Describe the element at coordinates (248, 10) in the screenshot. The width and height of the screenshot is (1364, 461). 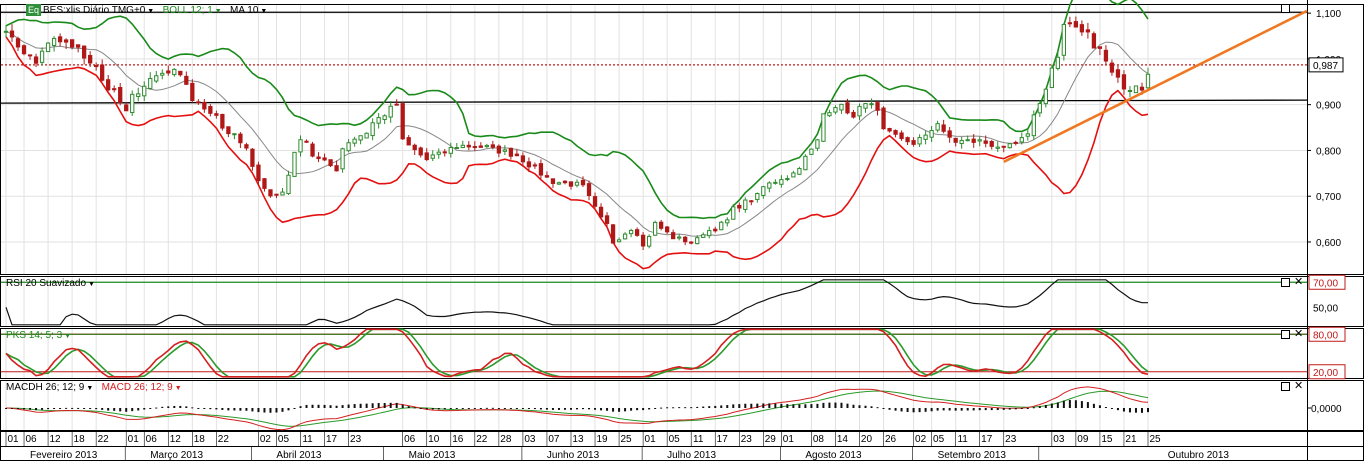
I see `ma-selector: MA 10 ▼` at that location.